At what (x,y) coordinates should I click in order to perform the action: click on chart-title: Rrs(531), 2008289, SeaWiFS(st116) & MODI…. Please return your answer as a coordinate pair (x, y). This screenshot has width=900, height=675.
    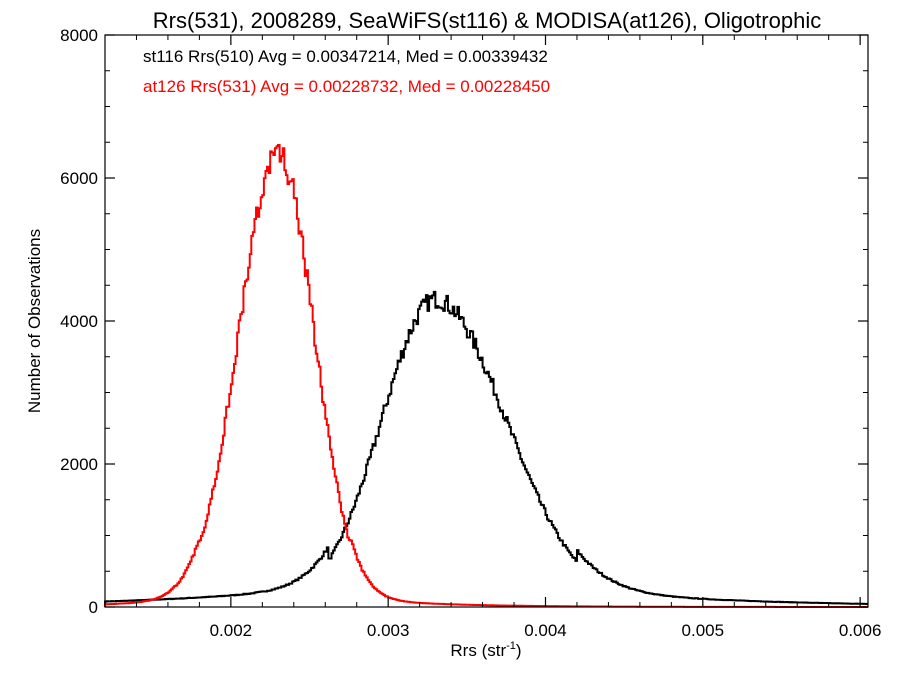
    Looking at the image, I should click on (487, 20).